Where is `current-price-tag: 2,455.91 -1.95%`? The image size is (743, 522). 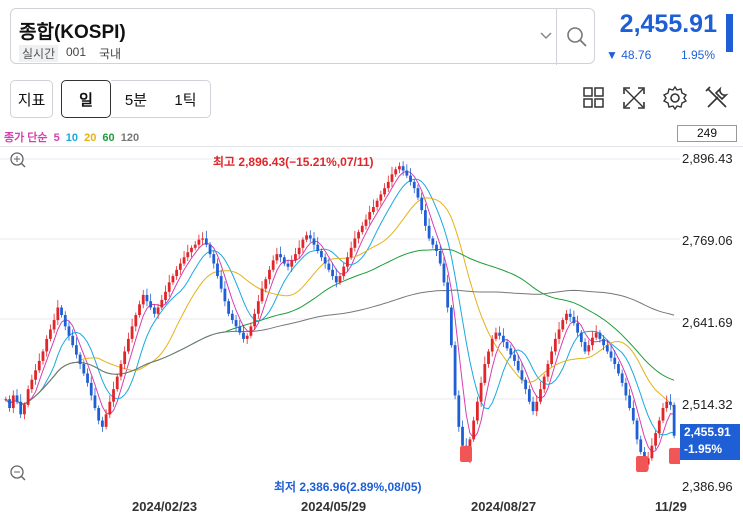 current-price-tag: 2,455.91 -1.95% is located at coordinates (710, 442).